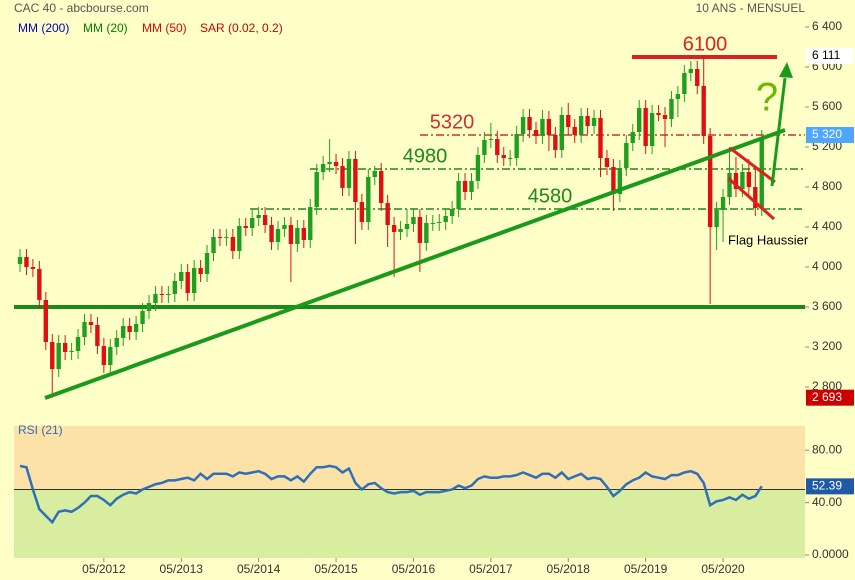 This screenshot has height=580, width=855. What do you see at coordinates (550, 196) in the screenshot?
I see `level-label: 4580` at bounding box center [550, 196].